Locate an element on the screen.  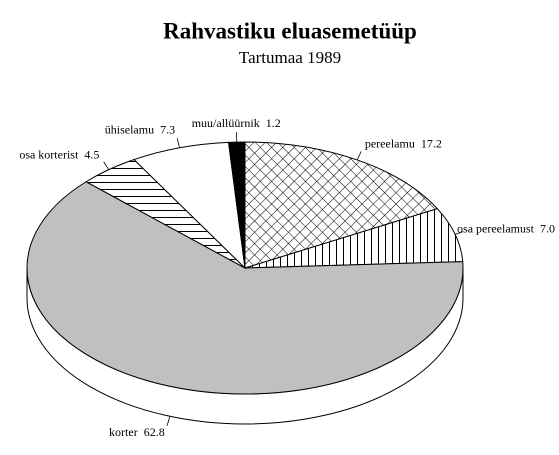
slice-value: 7.3 is located at coordinates (167, 129).